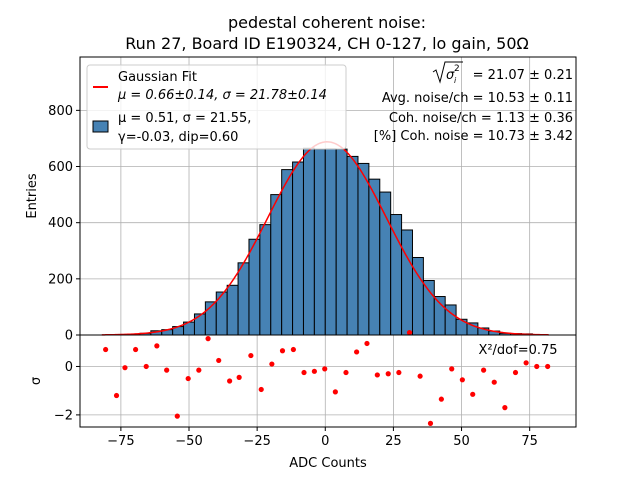 This screenshot has width=640, height=480. What do you see at coordinates (60, 223) in the screenshot?
I see `main-y-tick-label: 400` at bounding box center [60, 223].